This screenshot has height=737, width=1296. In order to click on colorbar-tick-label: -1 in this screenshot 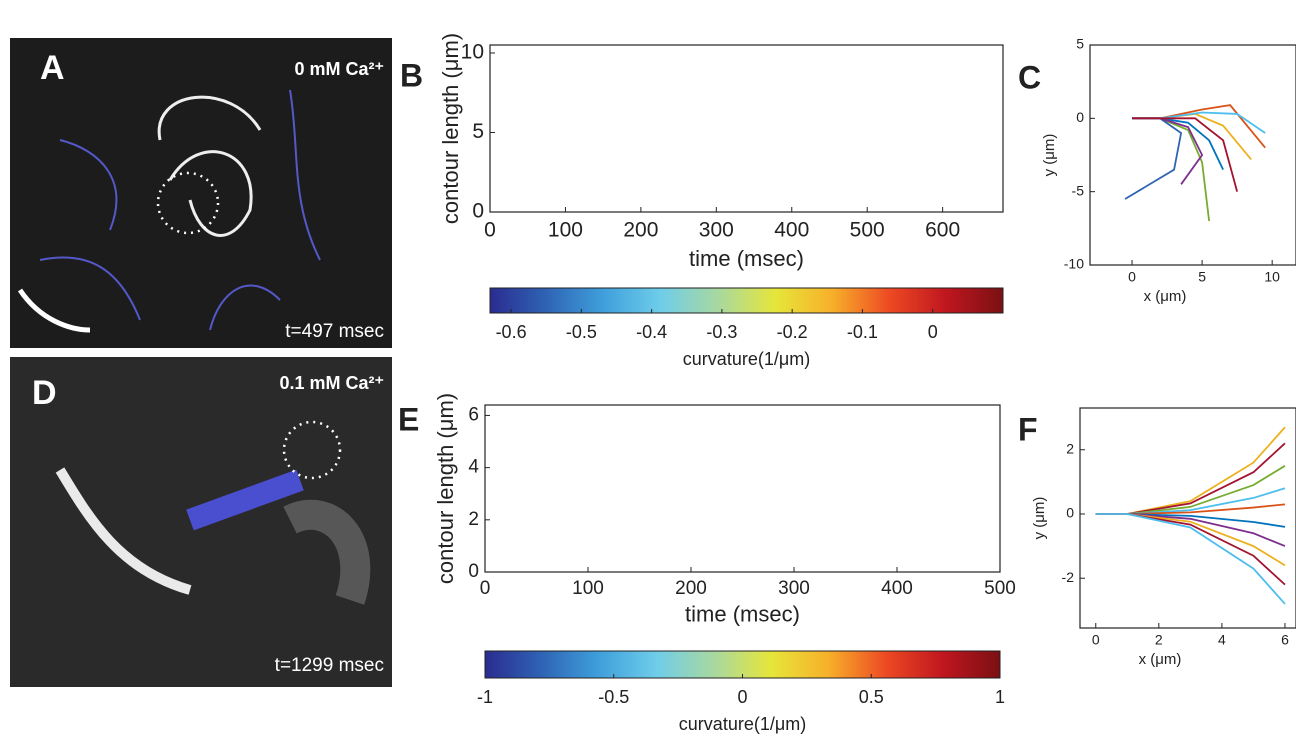, I will do `click(485, 697)`.